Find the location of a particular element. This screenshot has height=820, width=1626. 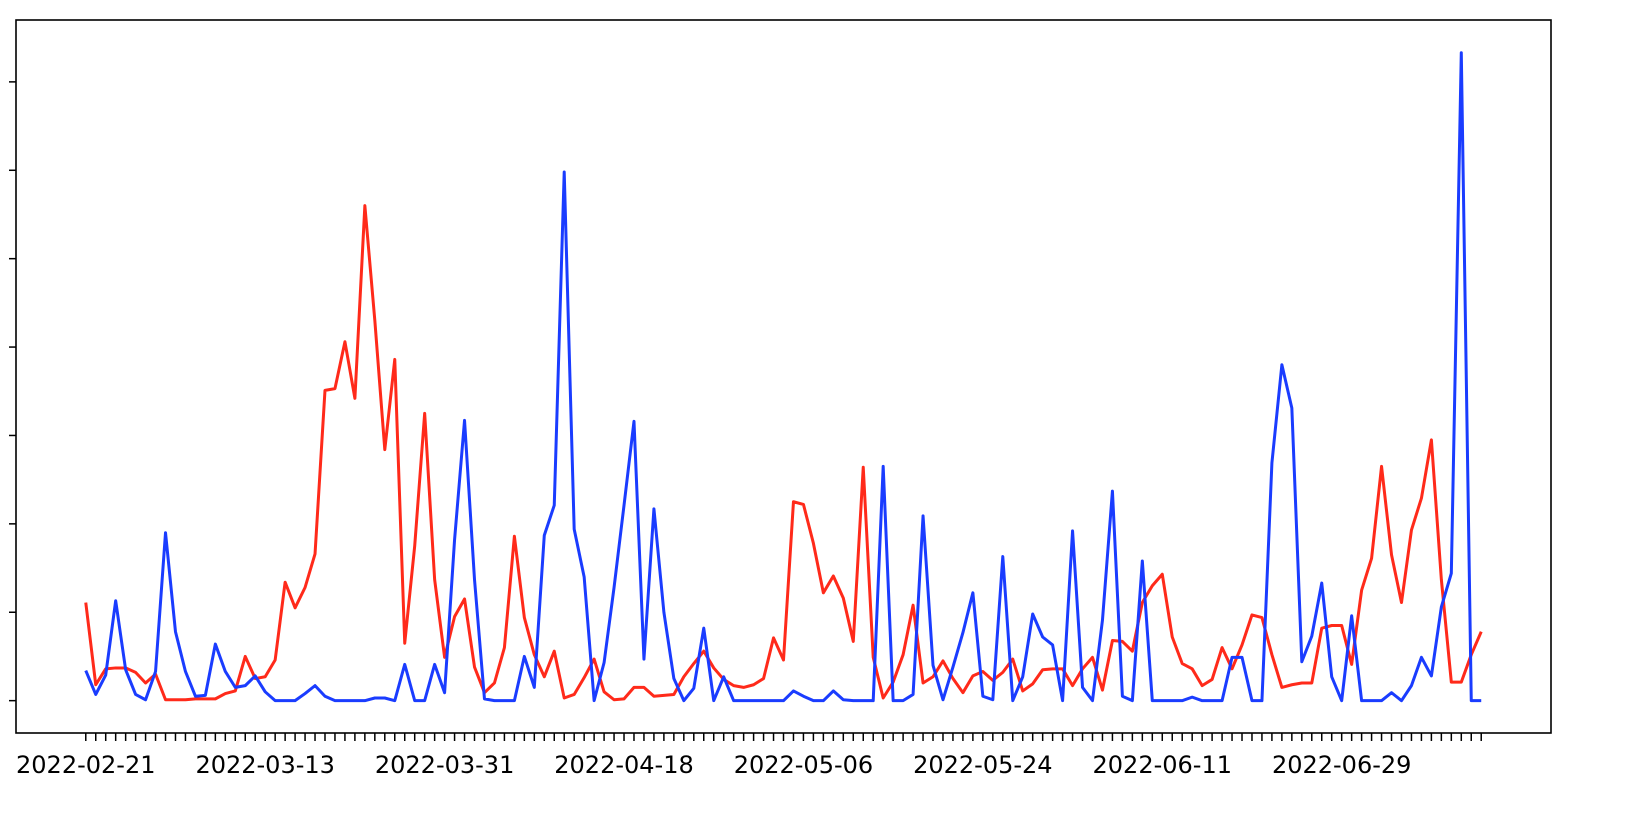

x-tick-label: 2022-06-29 is located at coordinates (1341, 765).